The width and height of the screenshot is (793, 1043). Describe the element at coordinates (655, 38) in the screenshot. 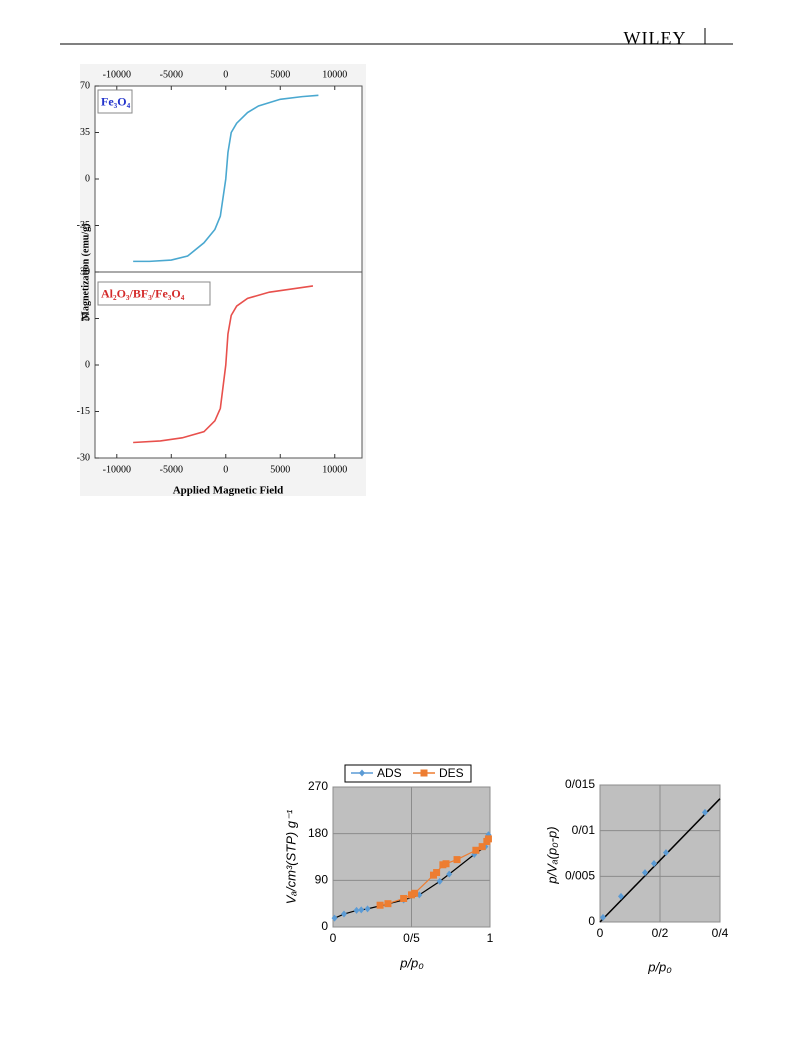

I see `publisher: WILEY` at that location.